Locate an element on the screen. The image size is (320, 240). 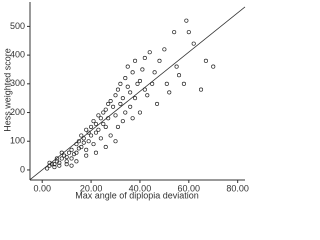
y-tick-label: 300 is located at coordinates (17, 83).